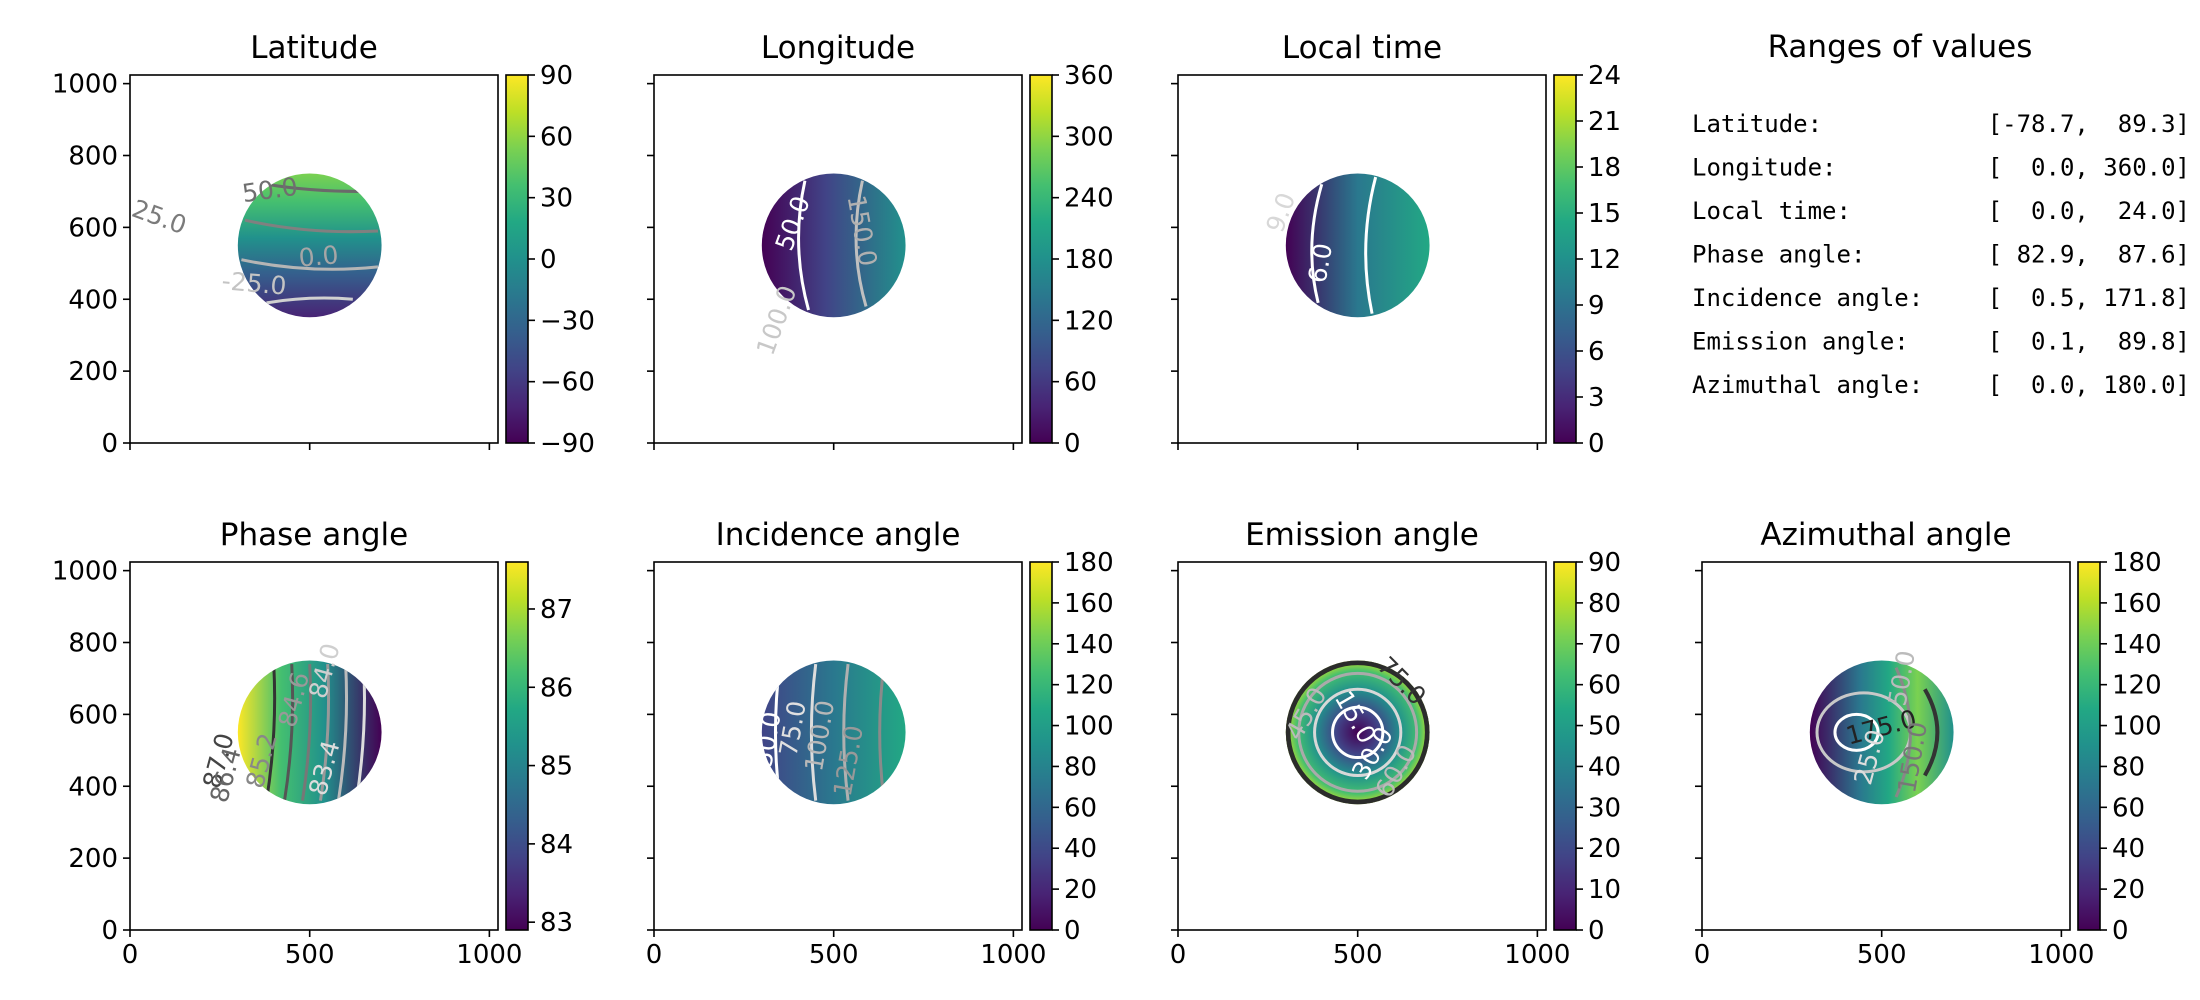 The image size is (2200, 1000). What do you see at coordinates (318, 256) in the screenshot?
I see `contour-label: 0.0` at bounding box center [318, 256].